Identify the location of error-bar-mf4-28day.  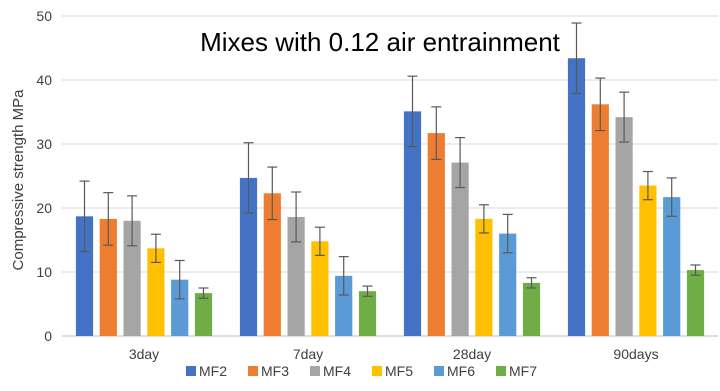
(460, 163).